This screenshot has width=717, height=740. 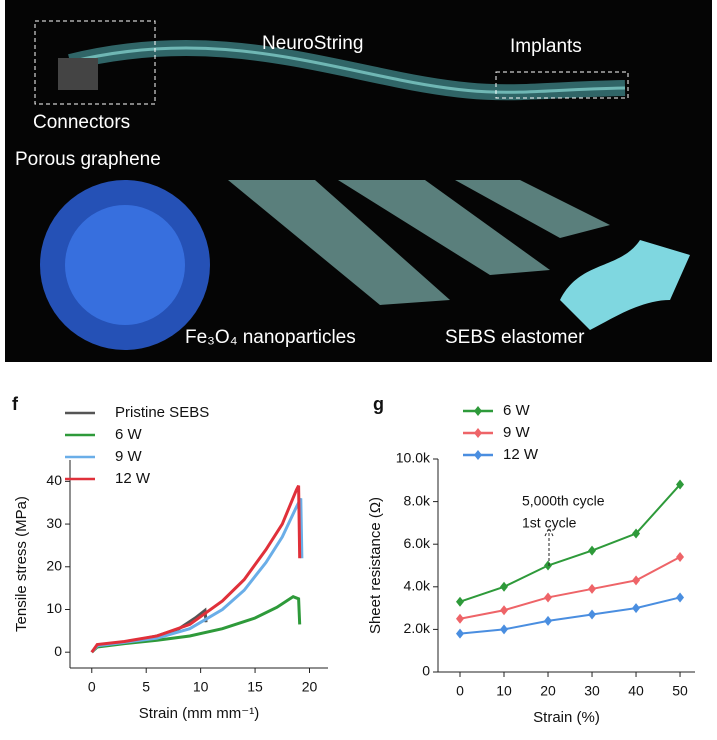 I want to click on panel-label: g, so click(x=378, y=404).